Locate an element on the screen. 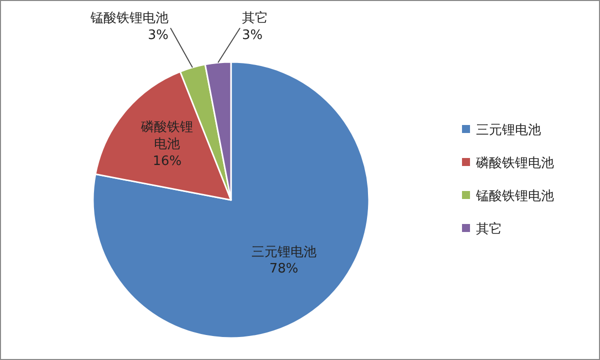 The width and height of the screenshot is (600, 360). legend-label: 其它 is located at coordinates (489, 229).